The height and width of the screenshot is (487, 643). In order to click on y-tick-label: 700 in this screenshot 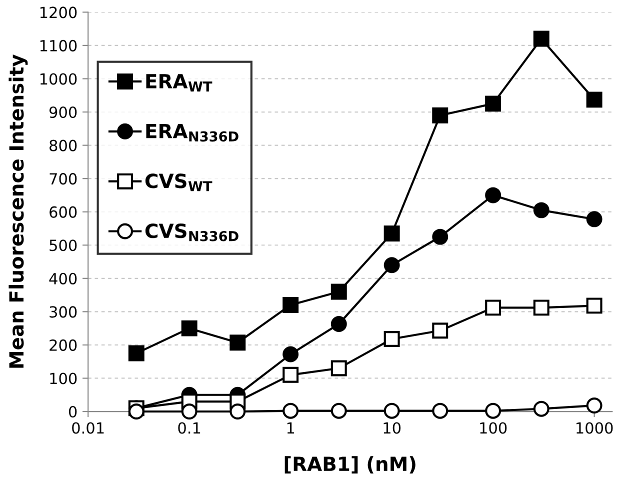, I will do `click(63, 179)`.